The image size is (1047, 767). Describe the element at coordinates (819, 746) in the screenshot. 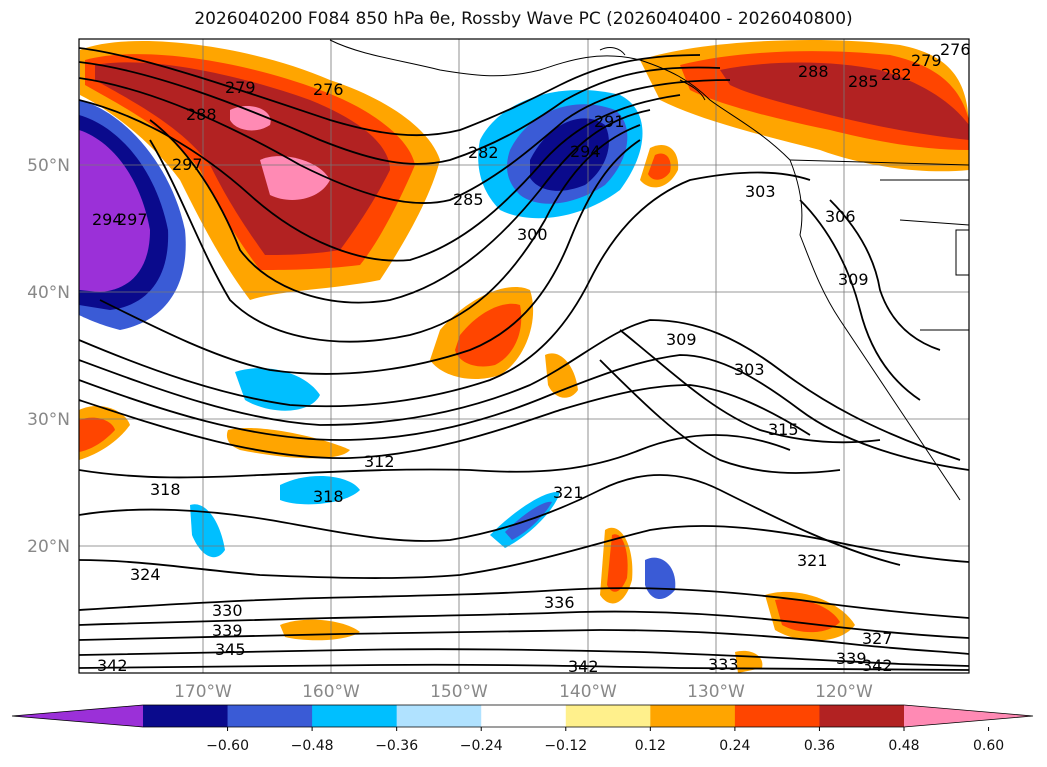

I see `colorbar-tick-label: 0.36` at that location.